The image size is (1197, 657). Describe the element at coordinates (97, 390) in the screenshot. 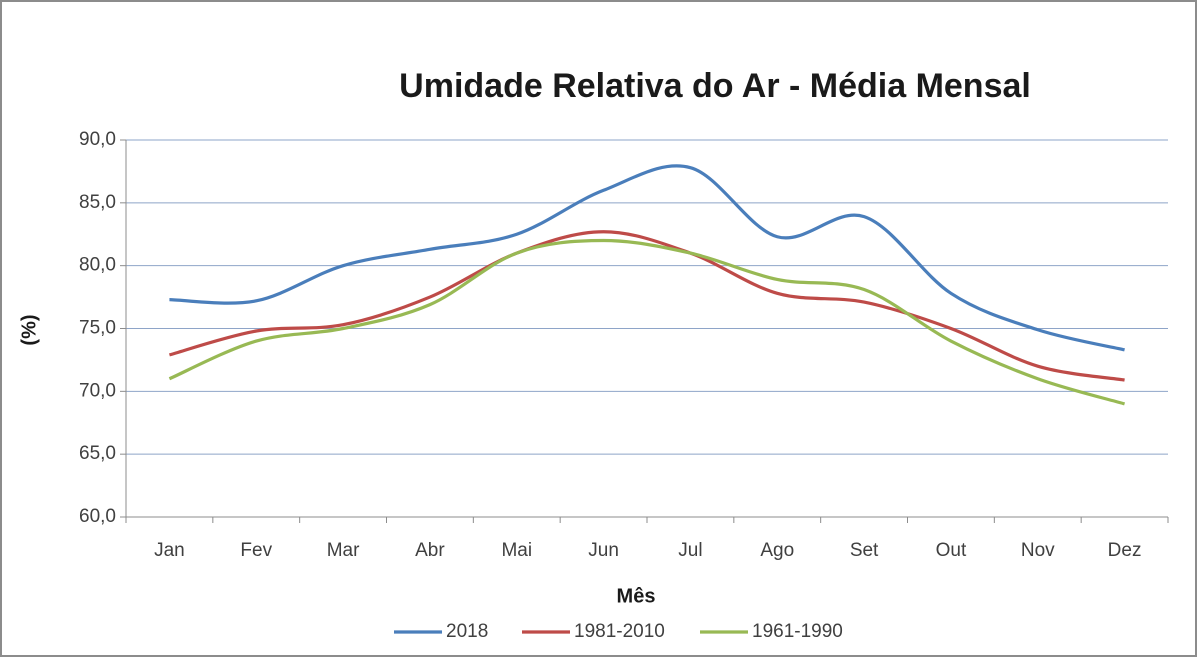

I see `y-tick-label: 70,0` at that location.